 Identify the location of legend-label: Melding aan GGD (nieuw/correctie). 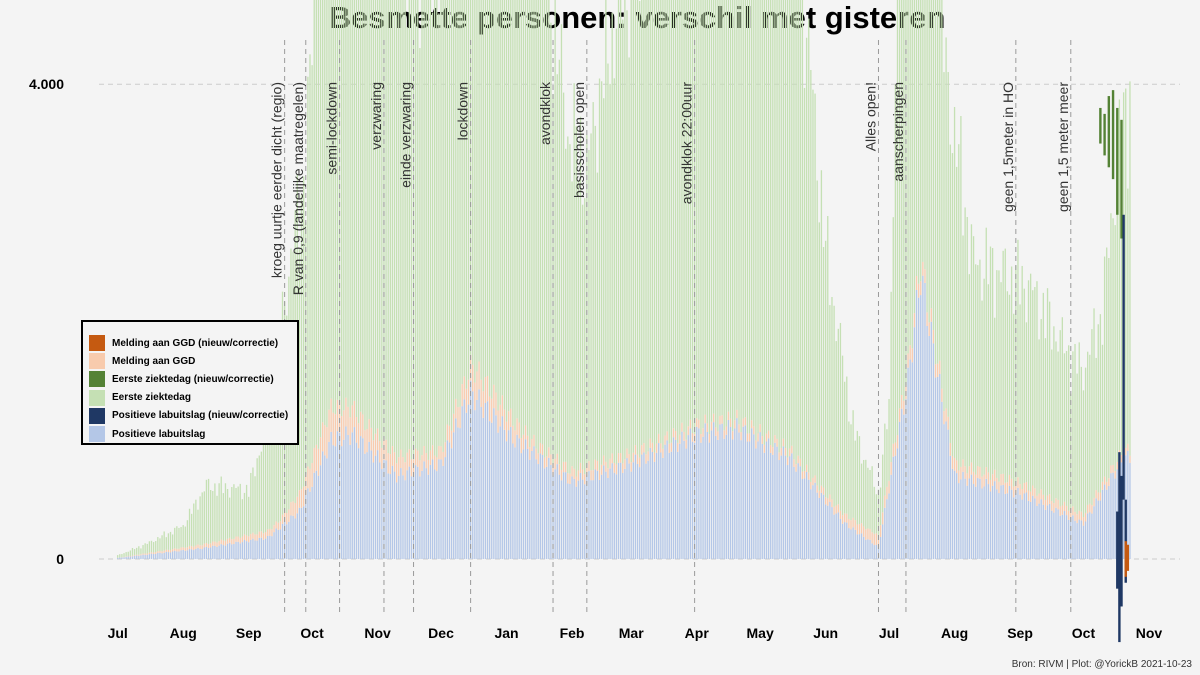
(195, 343).